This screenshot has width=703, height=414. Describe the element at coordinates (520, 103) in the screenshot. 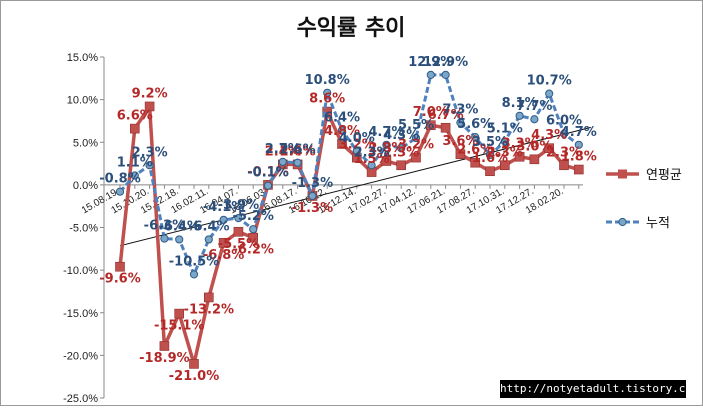

I see `data-label-cumulative: 8.1%` at that location.